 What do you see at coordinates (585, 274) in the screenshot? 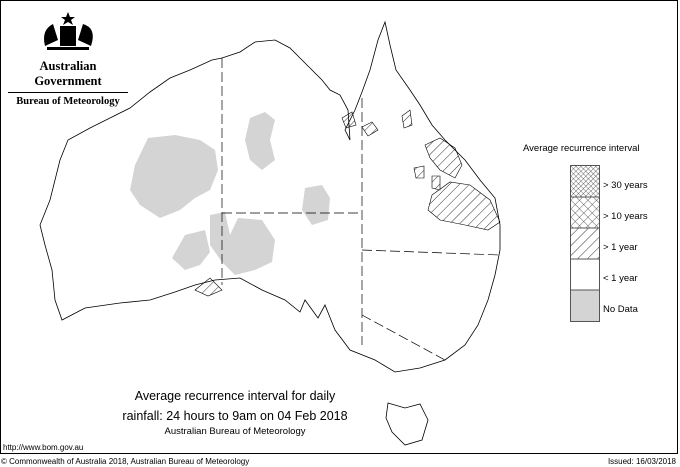
I see `swatch-under-1-year` at bounding box center [585, 274].